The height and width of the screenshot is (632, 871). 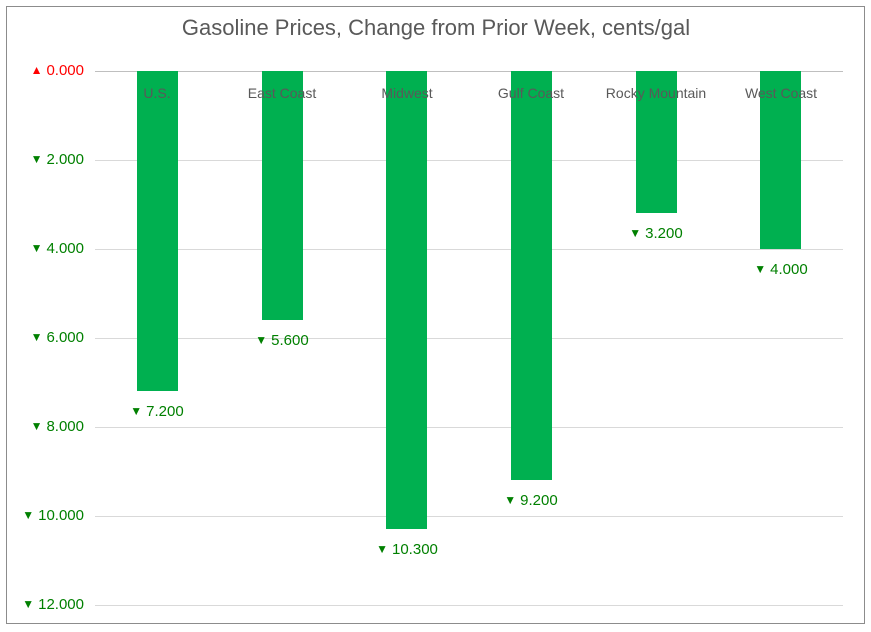 I want to click on y-tick-value: 12.000, so click(x=61, y=604).